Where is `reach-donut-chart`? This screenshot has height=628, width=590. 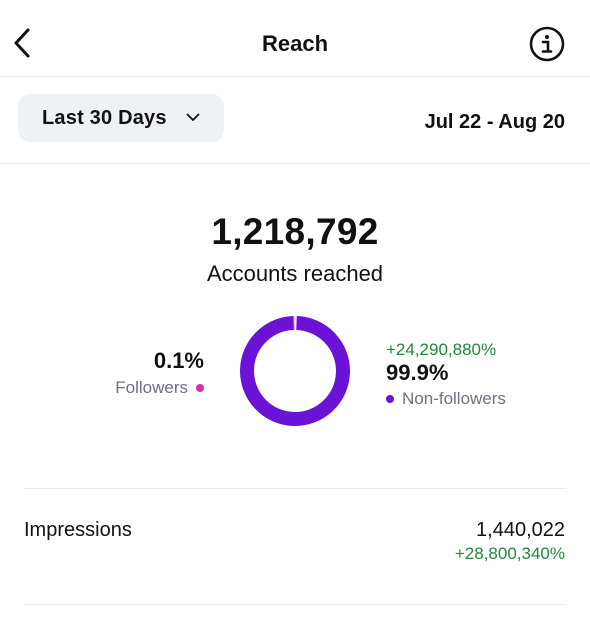 reach-donut-chart is located at coordinates (295, 371).